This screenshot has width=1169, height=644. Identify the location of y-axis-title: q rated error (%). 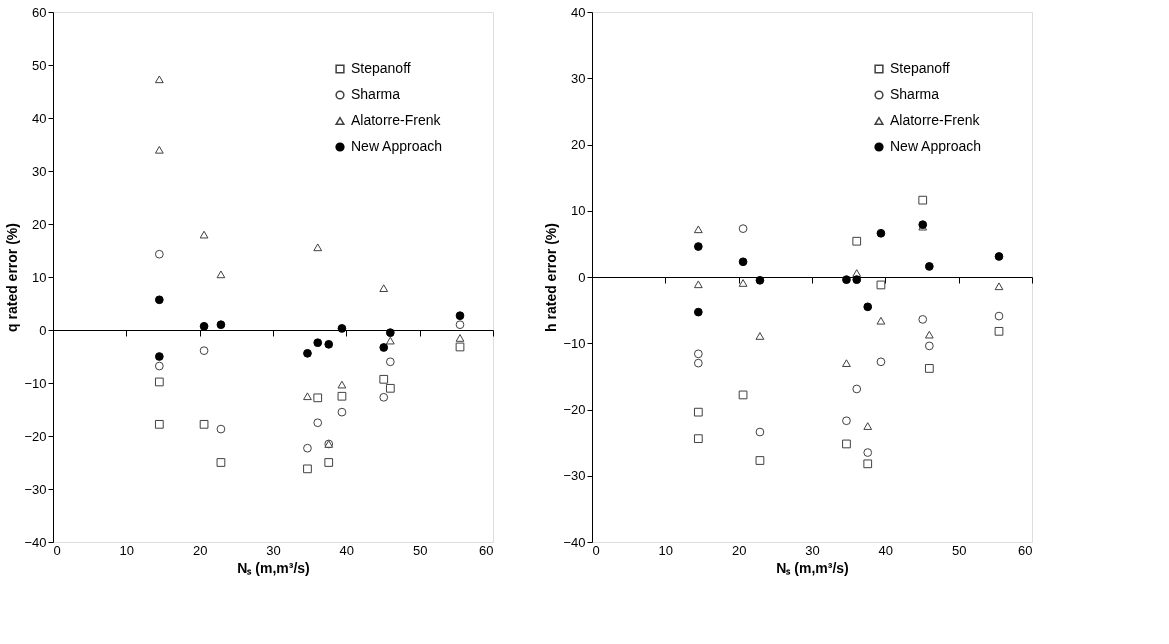
(12, 277).